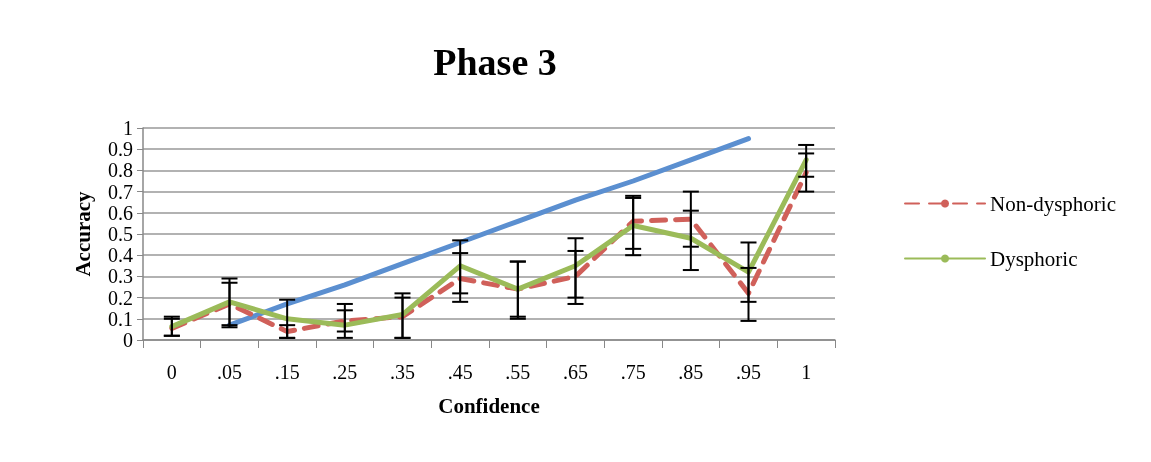 The width and height of the screenshot is (1151, 462). I want to click on x-tick-label: .85, so click(691, 372).